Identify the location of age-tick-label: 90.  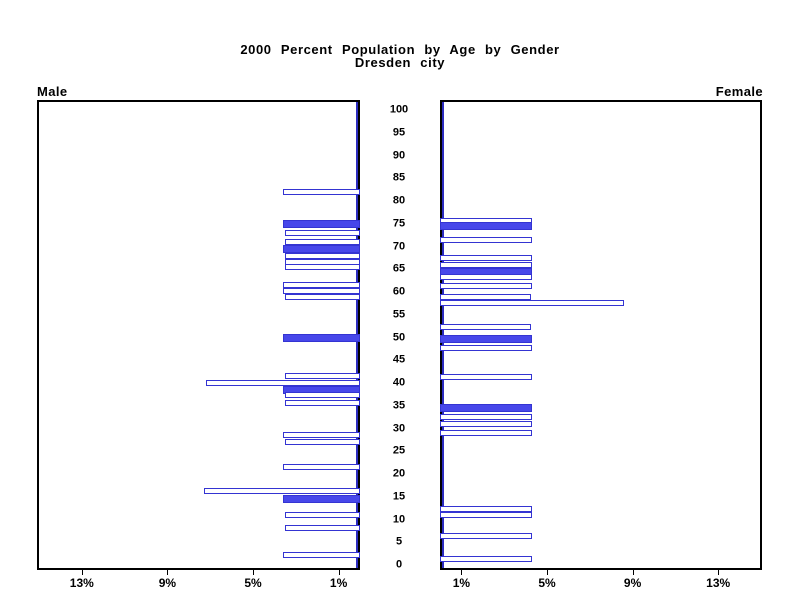
(399, 155).